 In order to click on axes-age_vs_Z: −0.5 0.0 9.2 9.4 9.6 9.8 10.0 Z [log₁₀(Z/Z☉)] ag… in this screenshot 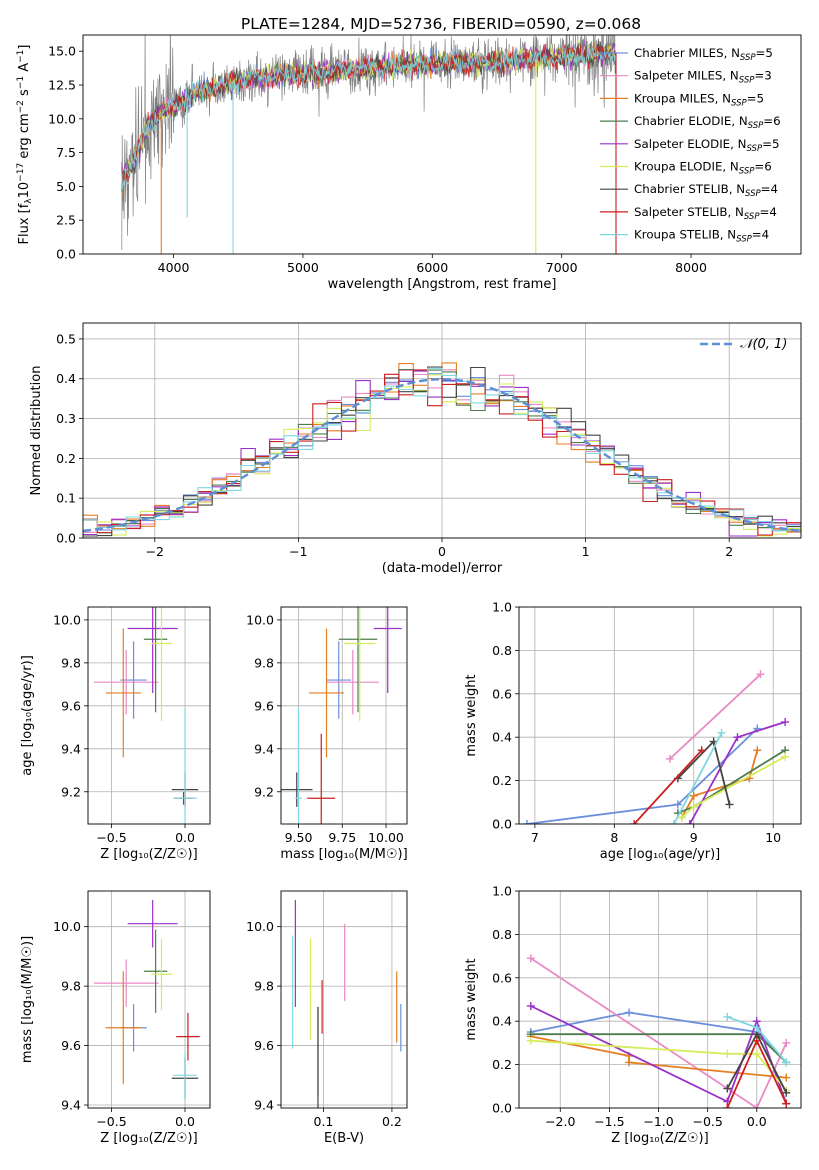, I will do `click(115, 734)`.